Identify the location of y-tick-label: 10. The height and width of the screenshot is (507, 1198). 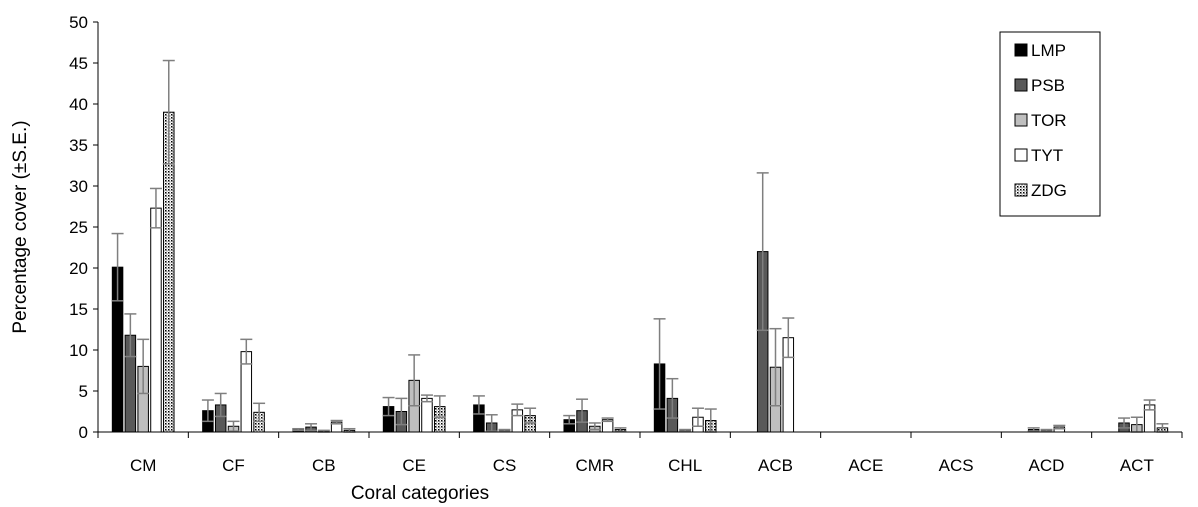
(78, 350).